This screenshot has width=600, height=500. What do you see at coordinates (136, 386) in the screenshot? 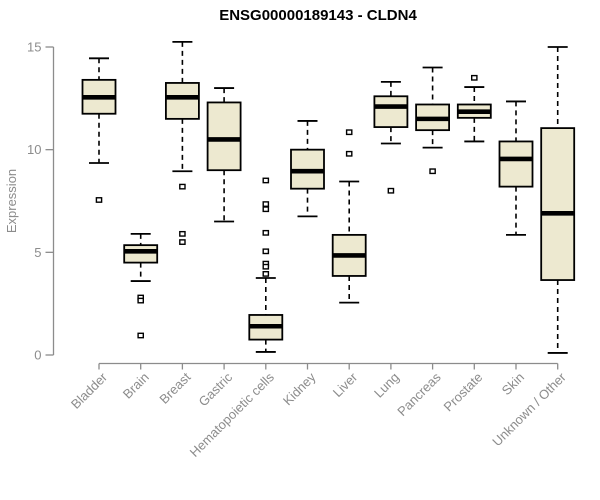
I see `x-tick-label-brain: Brain` at bounding box center [136, 386].